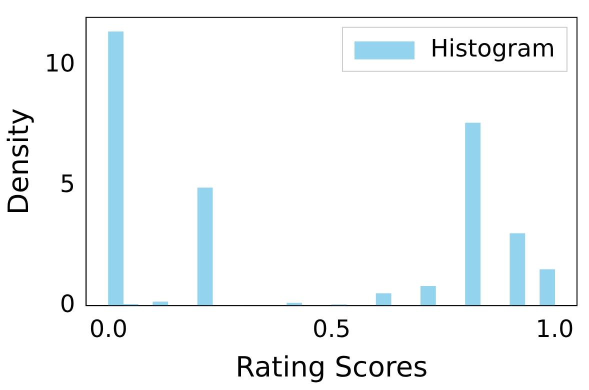  What do you see at coordinates (68, 184) in the screenshot?
I see `y-tick-label: 5` at bounding box center [68, 184].